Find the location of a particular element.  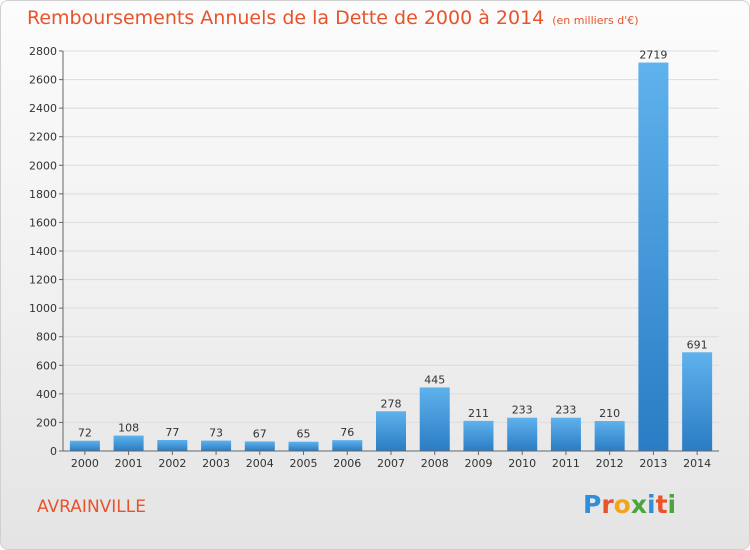

y-tick-label: 0 is located at coordinates (53, 451).